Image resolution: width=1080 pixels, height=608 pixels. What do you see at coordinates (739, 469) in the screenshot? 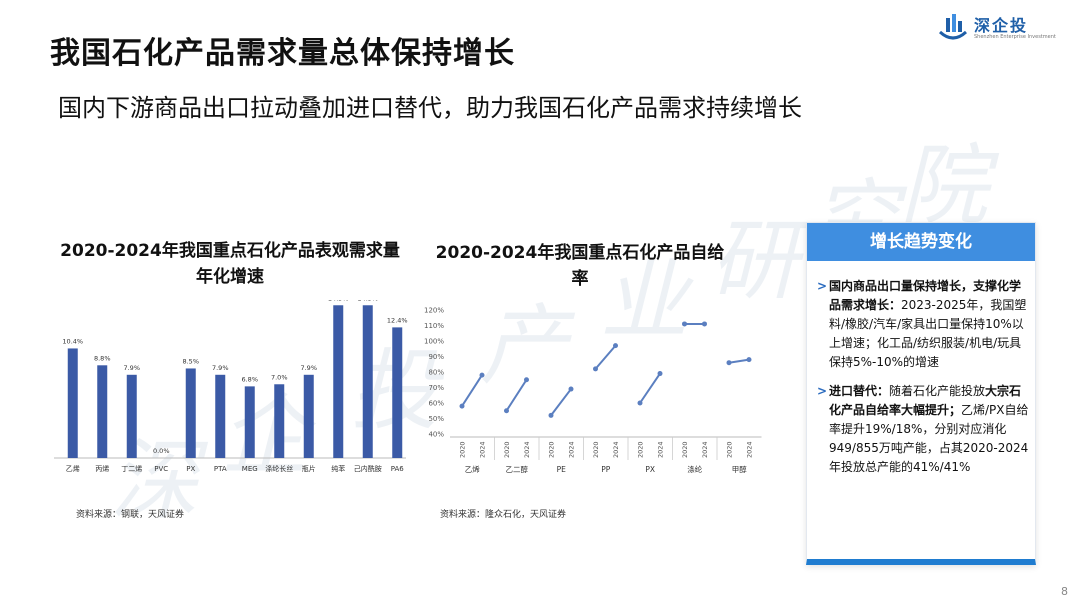
I see `x-category-label: 甲醇` at bounding box center [739, 469].